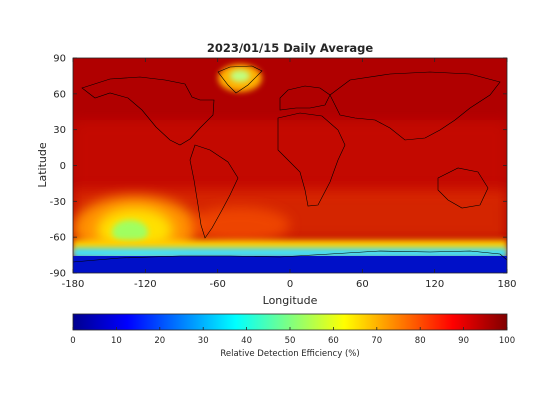 The width and height of the screenshot is (560, 420). What do you see at coordinates (290, 341) in the screenshot?
I see `colorbar-tick-label: 50` at bounding box center [290, 341].